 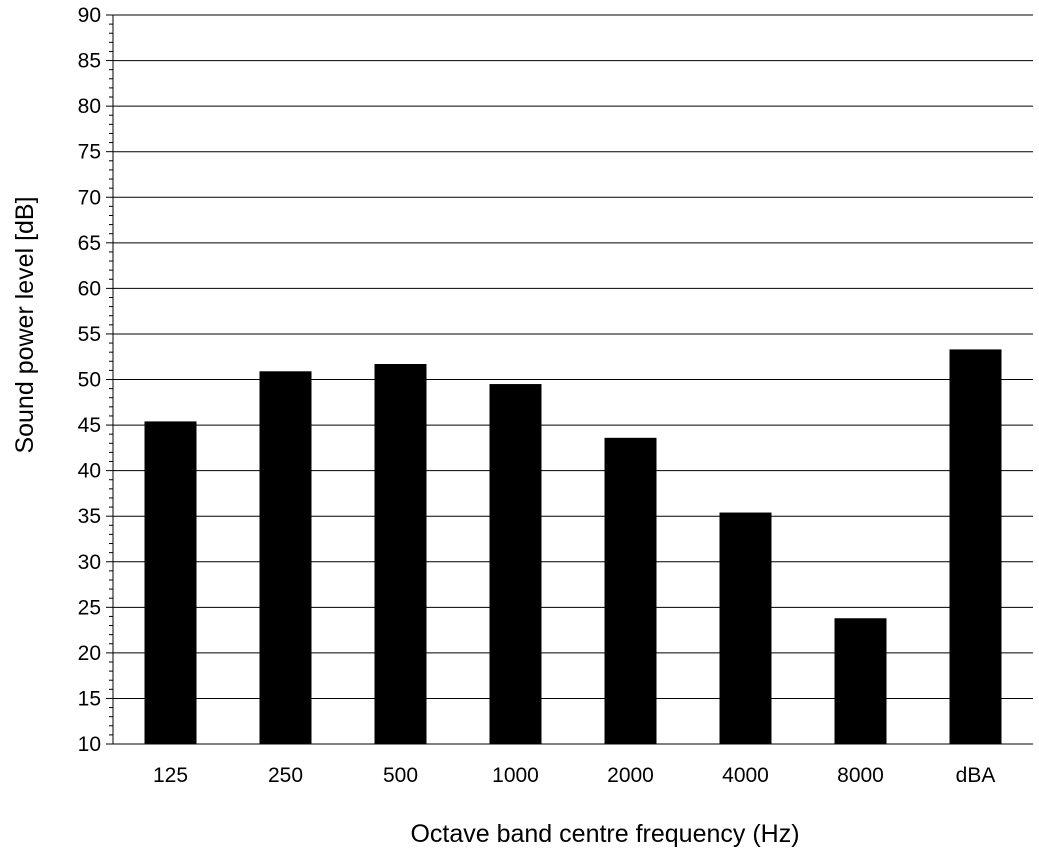 I want to click on x-tick-label: 2000, so click(x=630, y=775).